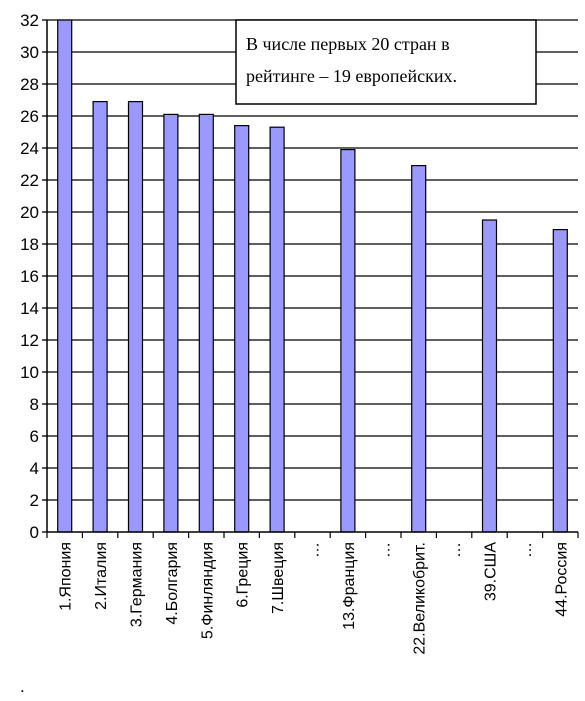 The image size is (585, 701). I want to click on x-tick-label: 2.Италия, so click(101, 576).